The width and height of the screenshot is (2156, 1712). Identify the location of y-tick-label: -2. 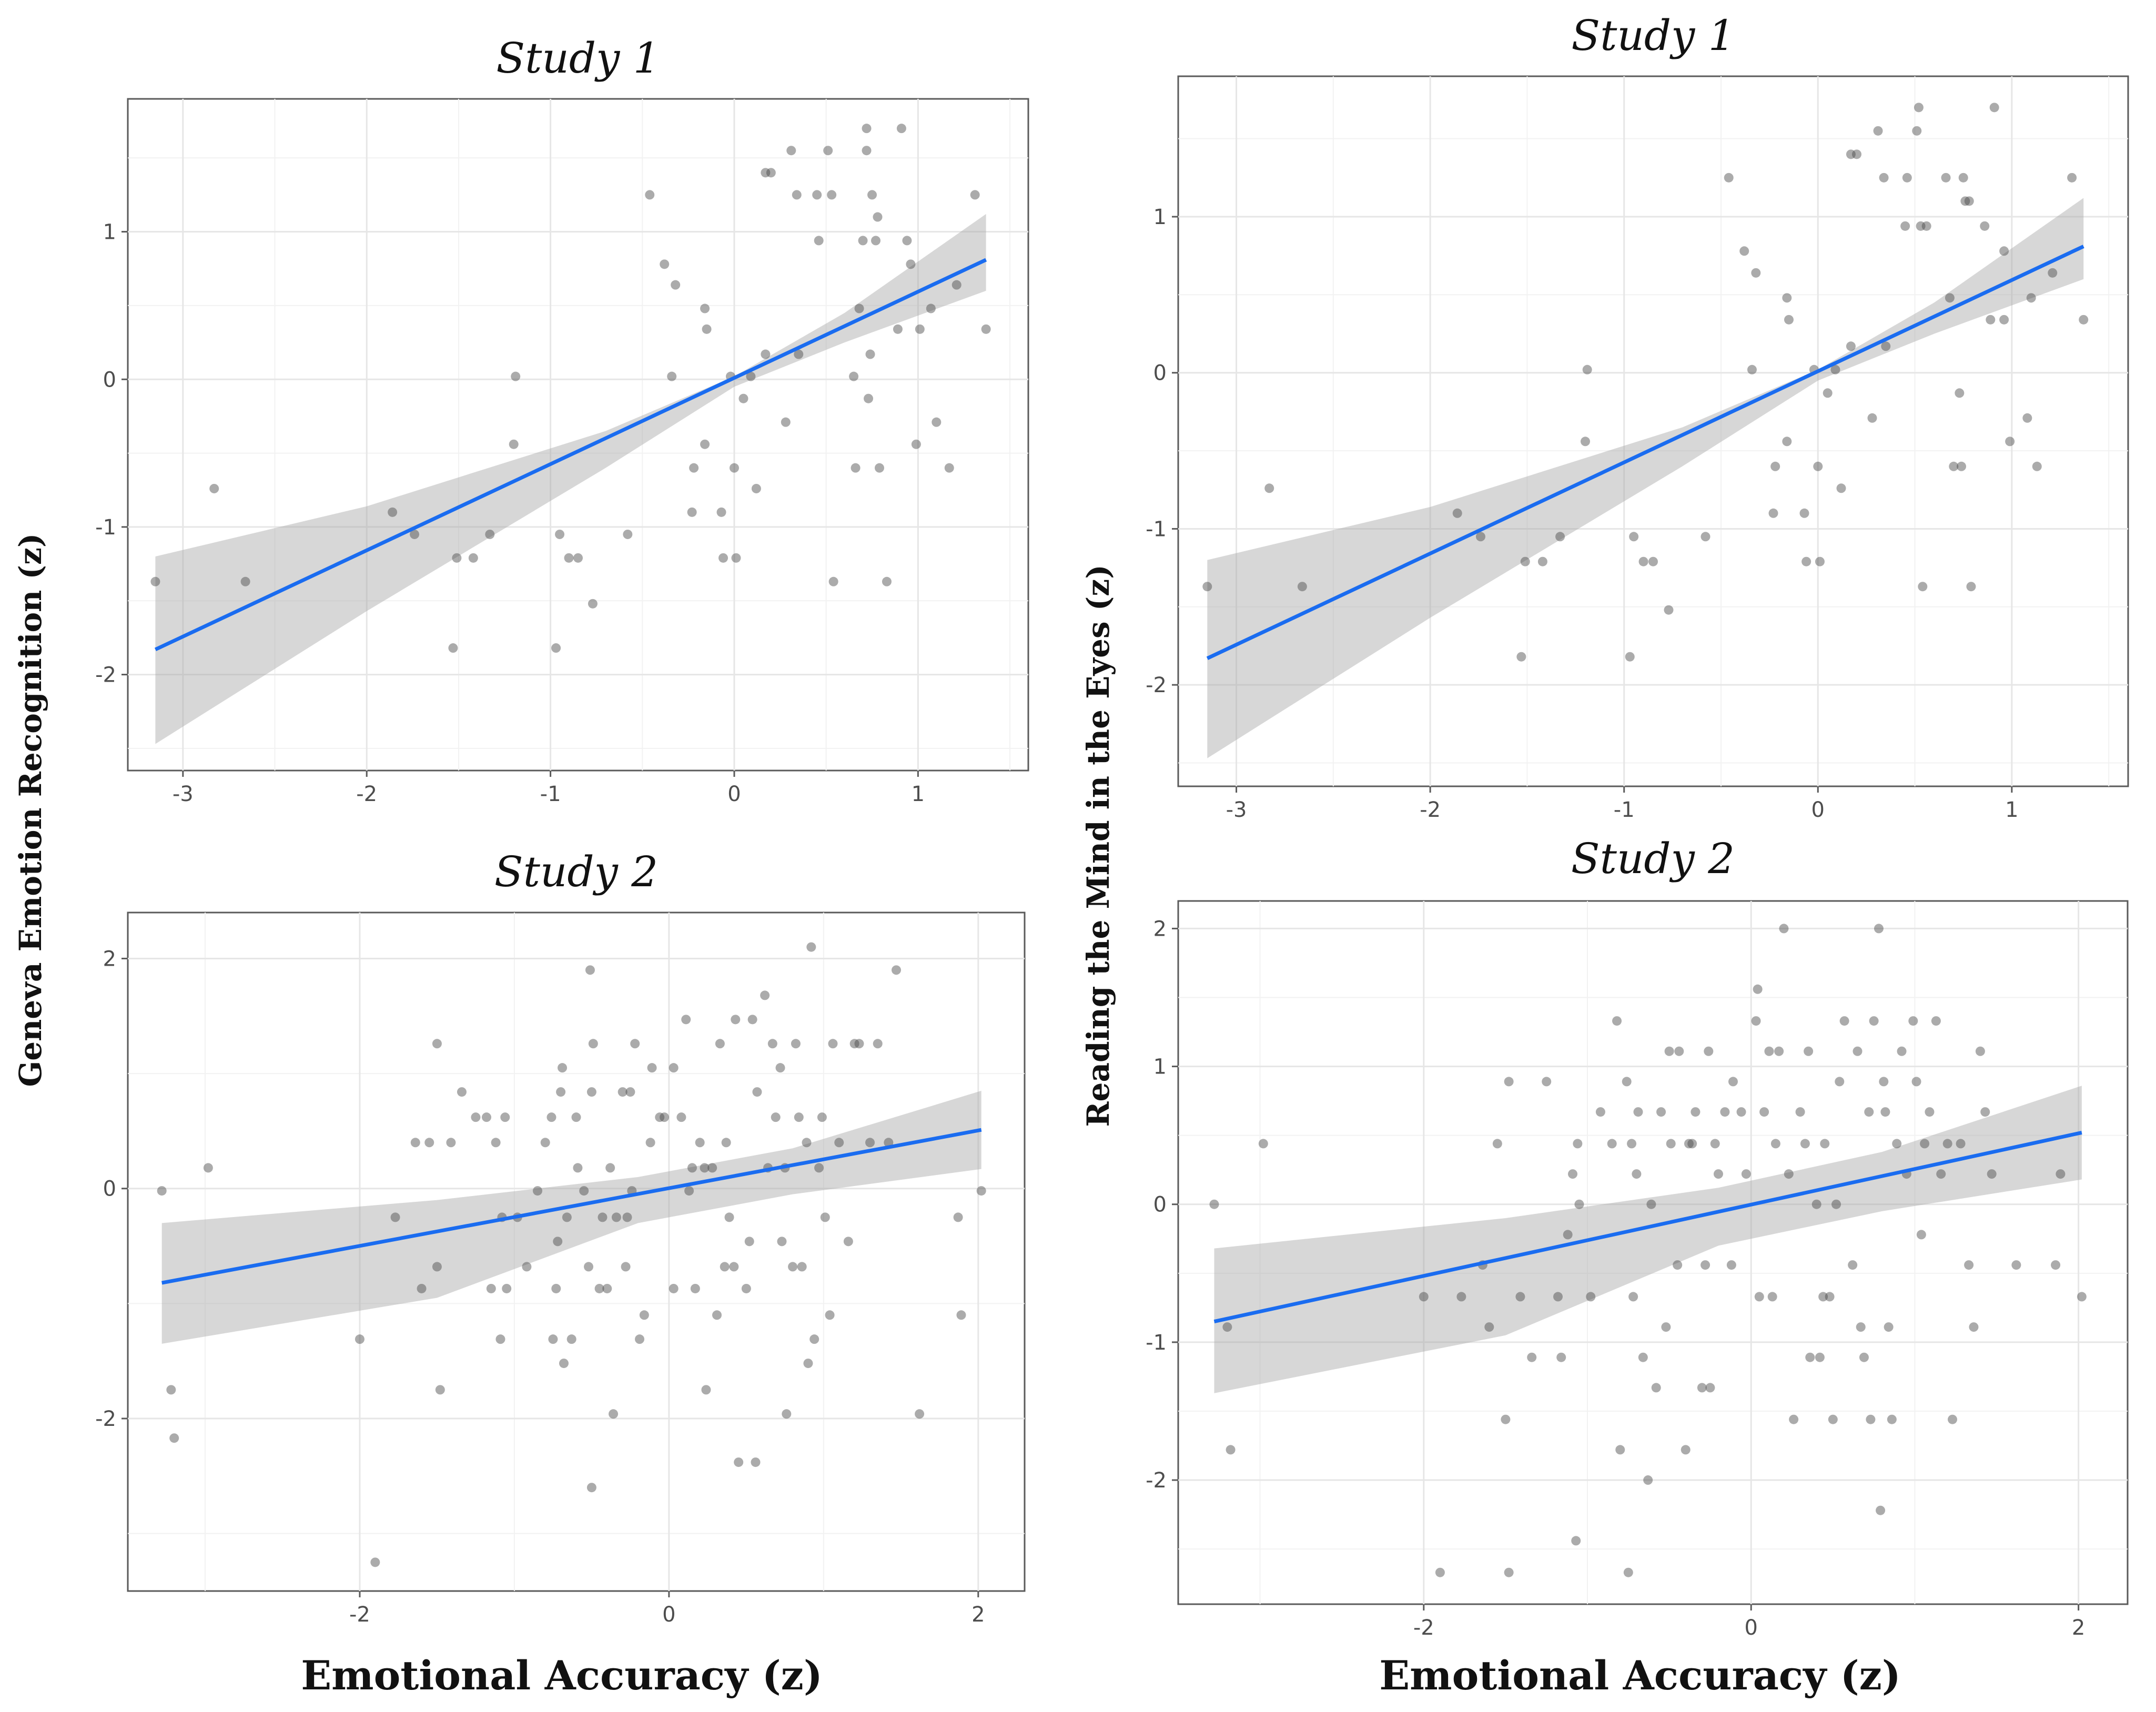
(1156, 1480).